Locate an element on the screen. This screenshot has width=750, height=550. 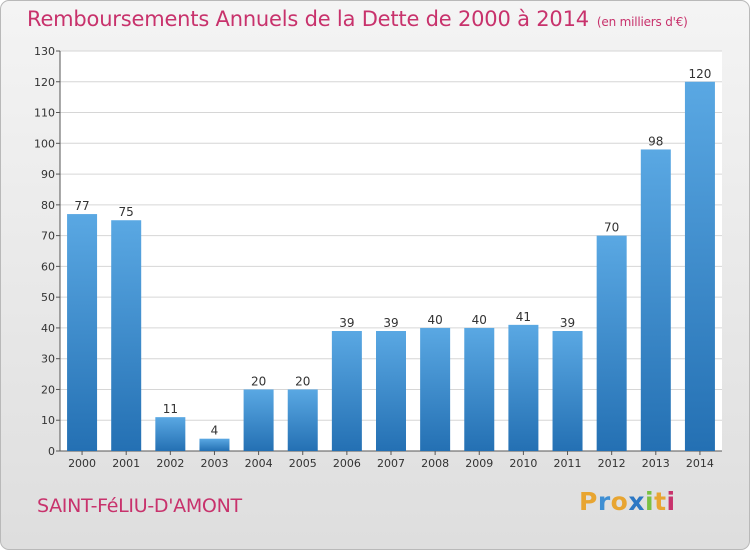
x-tick-label: 2000 is located at coordinates (82, 463).